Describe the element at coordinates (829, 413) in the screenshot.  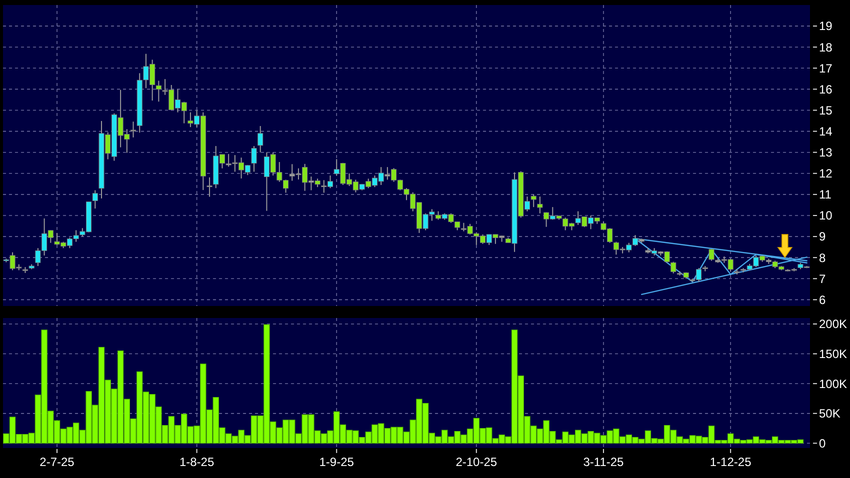
I see `y-tick-label: 50K` at that location.